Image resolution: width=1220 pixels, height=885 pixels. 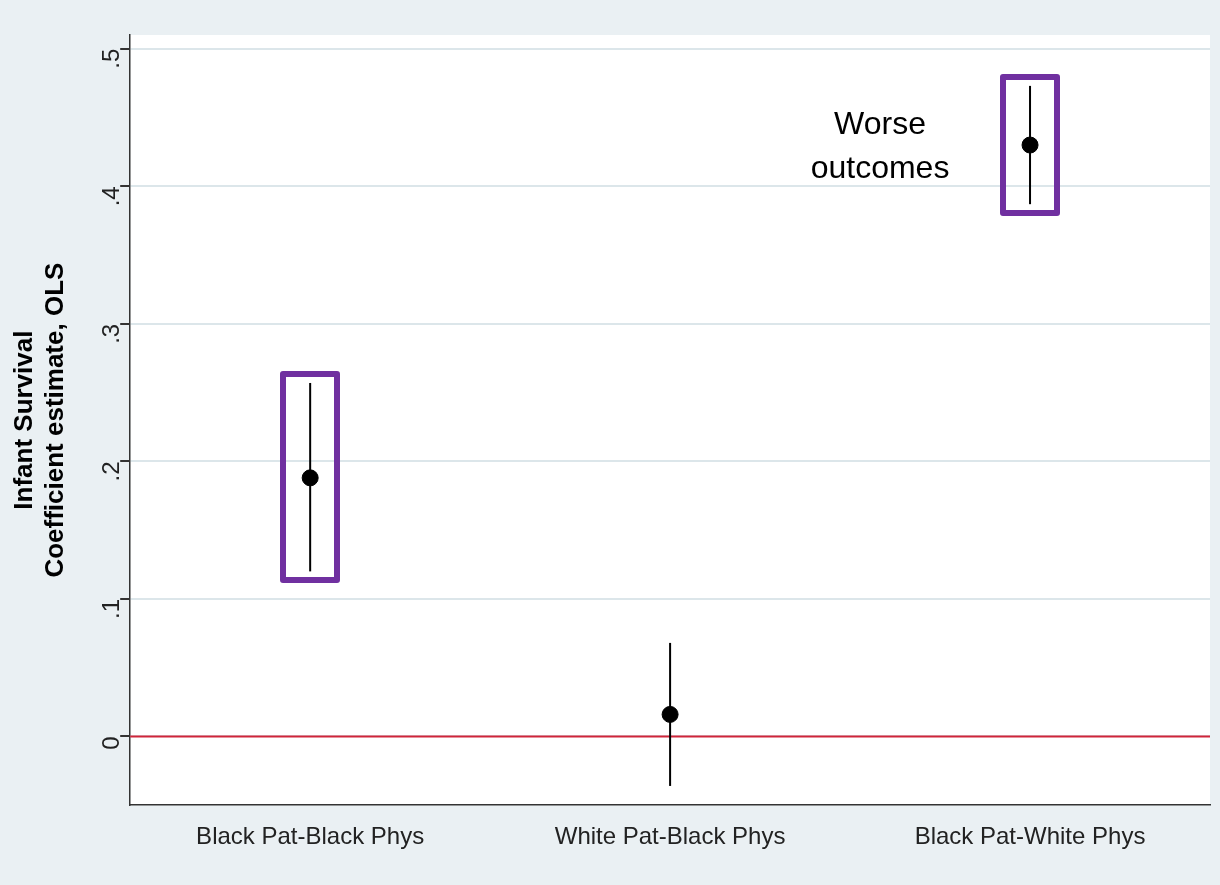 What do you see at coordinates (110, 608) in the screenshot?
I see `y-tick-label: .1` at bounding box center [110, 608].